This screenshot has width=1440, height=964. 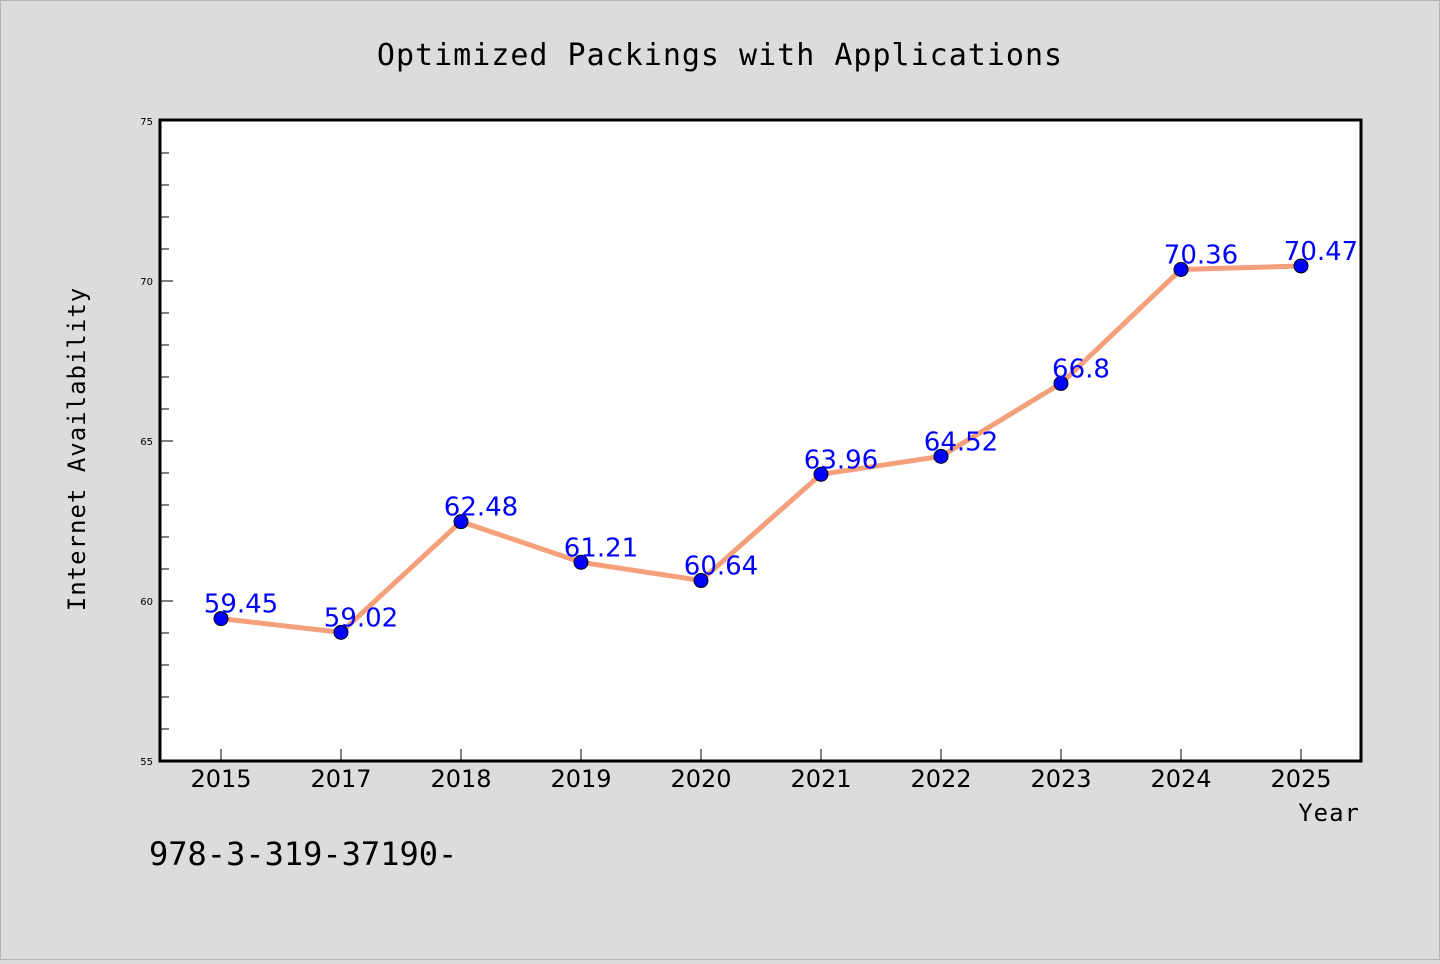 What do you see at coordinates (146, 762) in the screenshot?
I see `y-tick-label: 55` at bounding box center [146, 762].